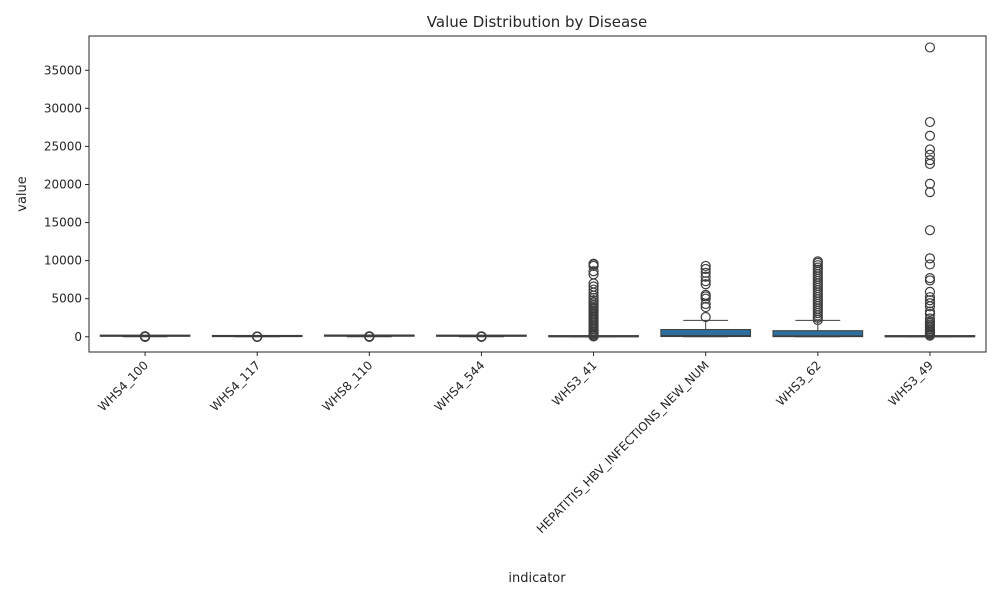  What do you see at coordinates (63, 184) in the screenshot?
I see `y-tick-label: 20000` at bounding box center [63, 184].